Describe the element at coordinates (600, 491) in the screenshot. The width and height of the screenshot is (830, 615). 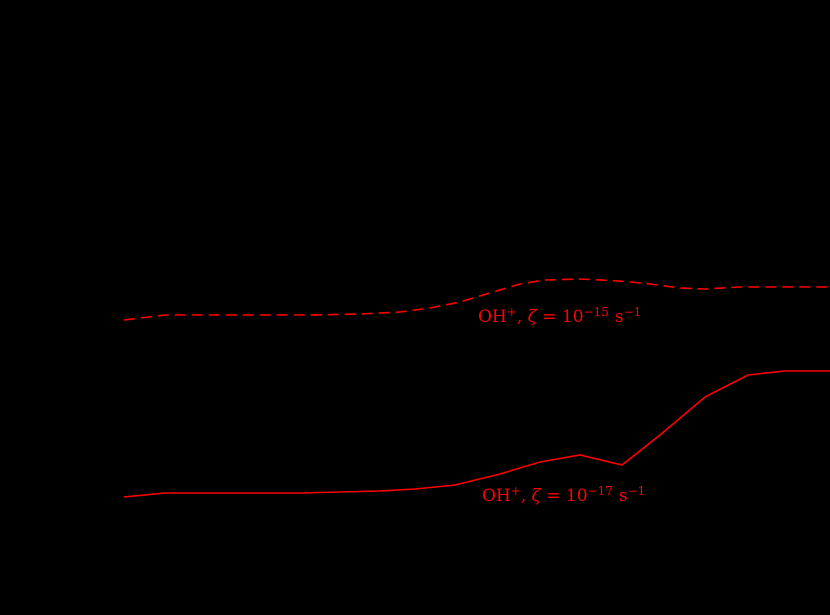
I see `rate-exponent: −17` at that location.